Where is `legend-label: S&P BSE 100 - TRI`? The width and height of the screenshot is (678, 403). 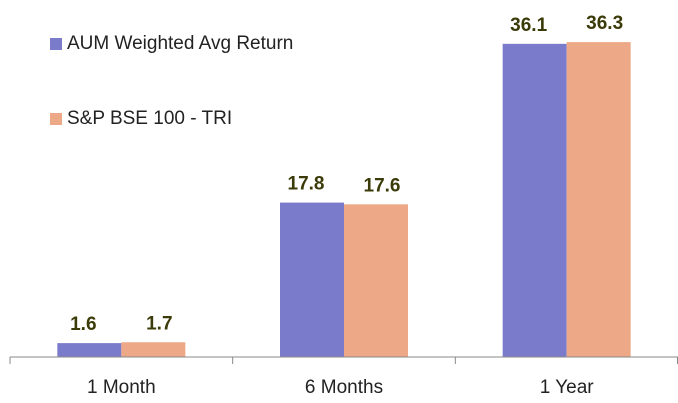
legend-label: S&P BSE 100 - TRI is located at coordinates (149, 118).